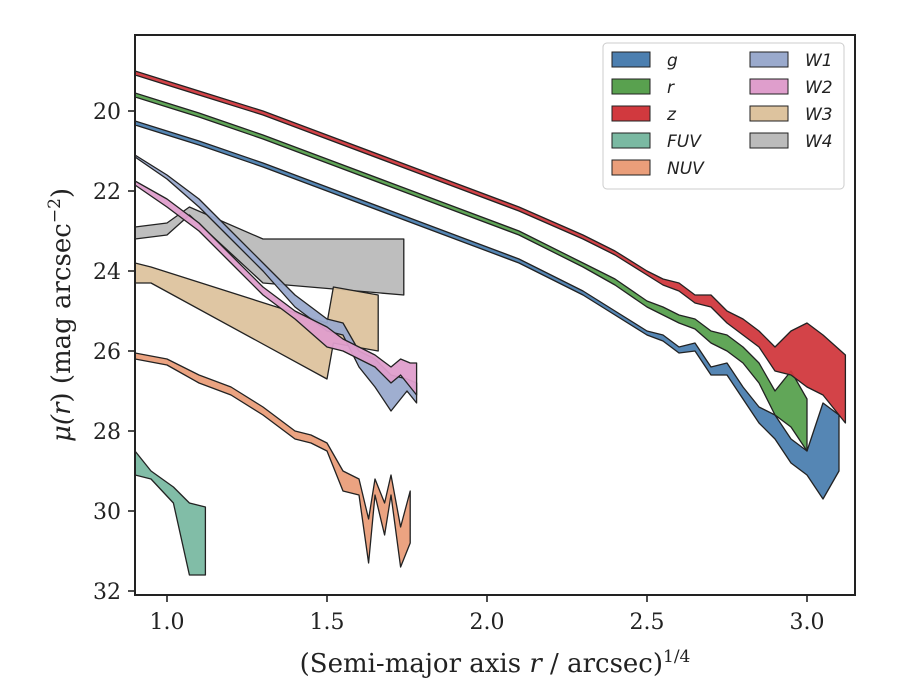 The image size is (900, 700). What do you see at coordinates (671, 115) in the screenshot?
I see `legend-label-z: z` at bounding box center [671, 115].